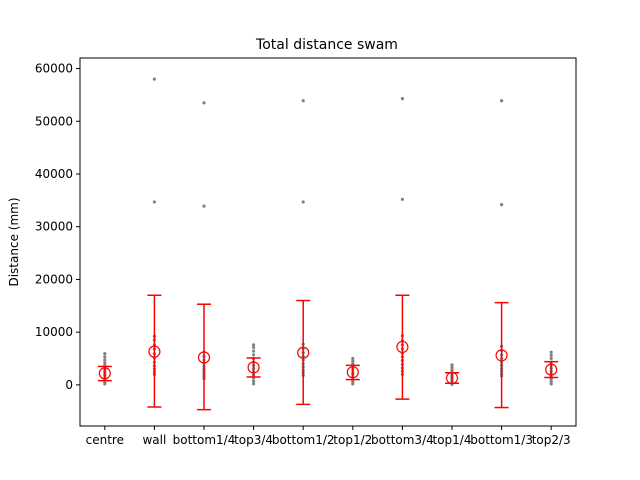 Image resolution: width=640 pixels, height=480 pixels. Describe the element at coordinates (551, 440) in the screenshot. I see `x-tick-label: top2/3` at that location.